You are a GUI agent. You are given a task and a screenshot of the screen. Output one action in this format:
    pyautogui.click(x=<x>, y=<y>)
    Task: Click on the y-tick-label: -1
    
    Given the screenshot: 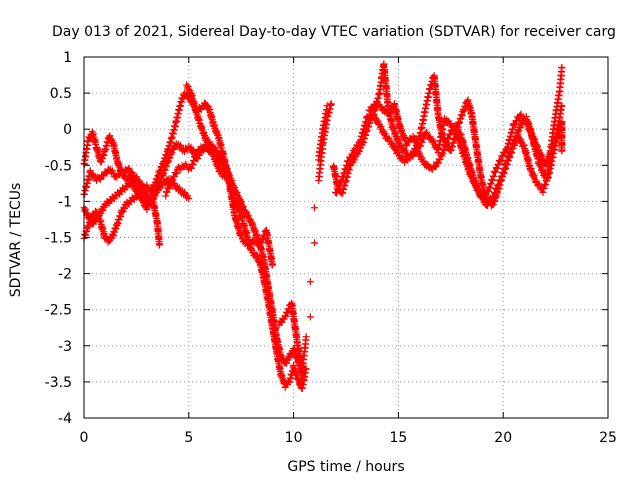 What is the action you would take?
    pyautogui.click(x=65, y=202)
    